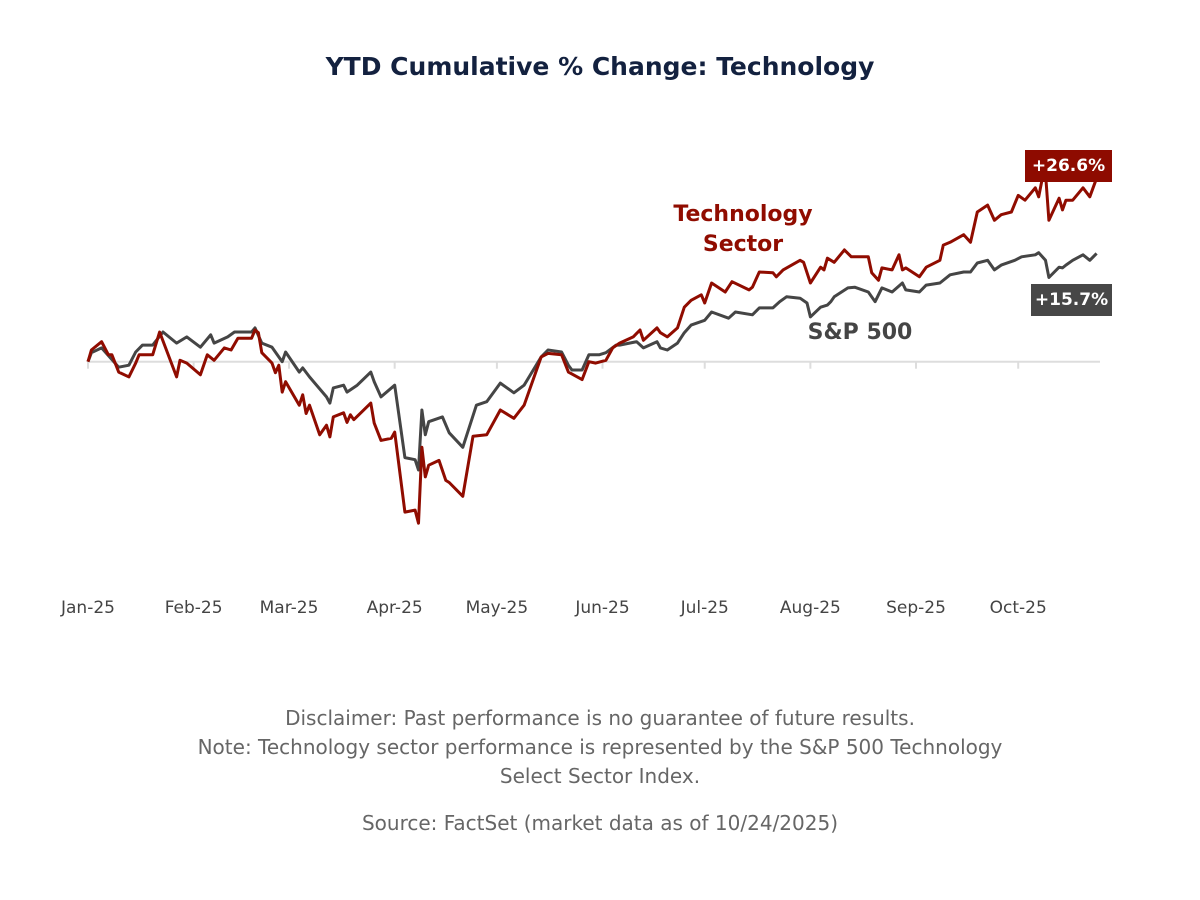 This screenshot has height=900, width=1200. I want to click on x-tick-label: Feb-25, so click(194, 608).